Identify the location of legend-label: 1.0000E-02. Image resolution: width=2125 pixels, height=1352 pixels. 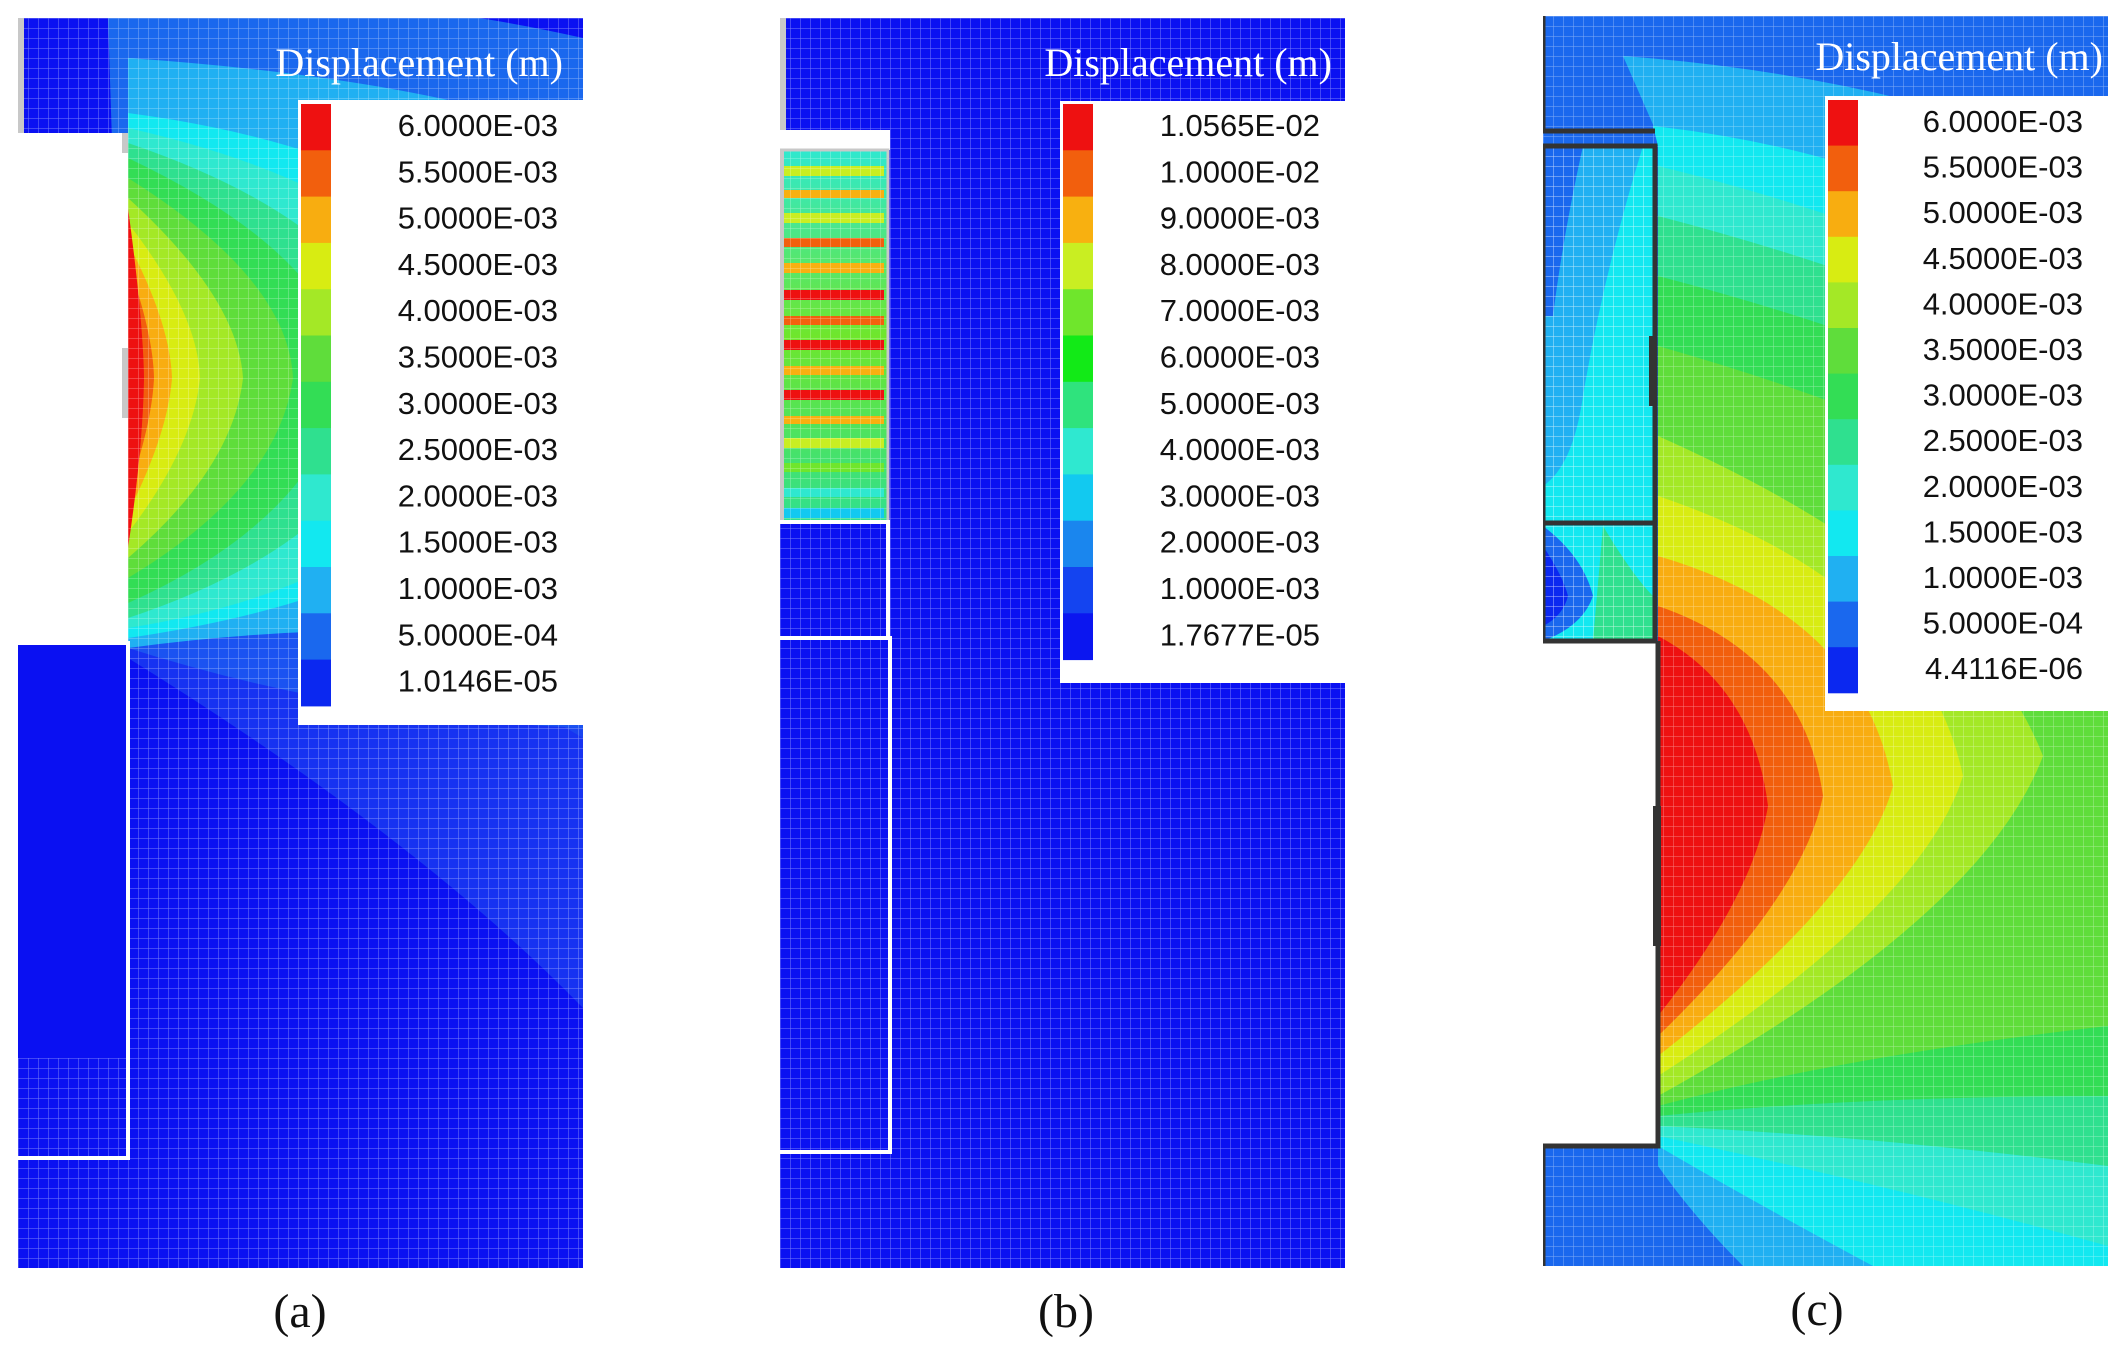
(1240, 171).